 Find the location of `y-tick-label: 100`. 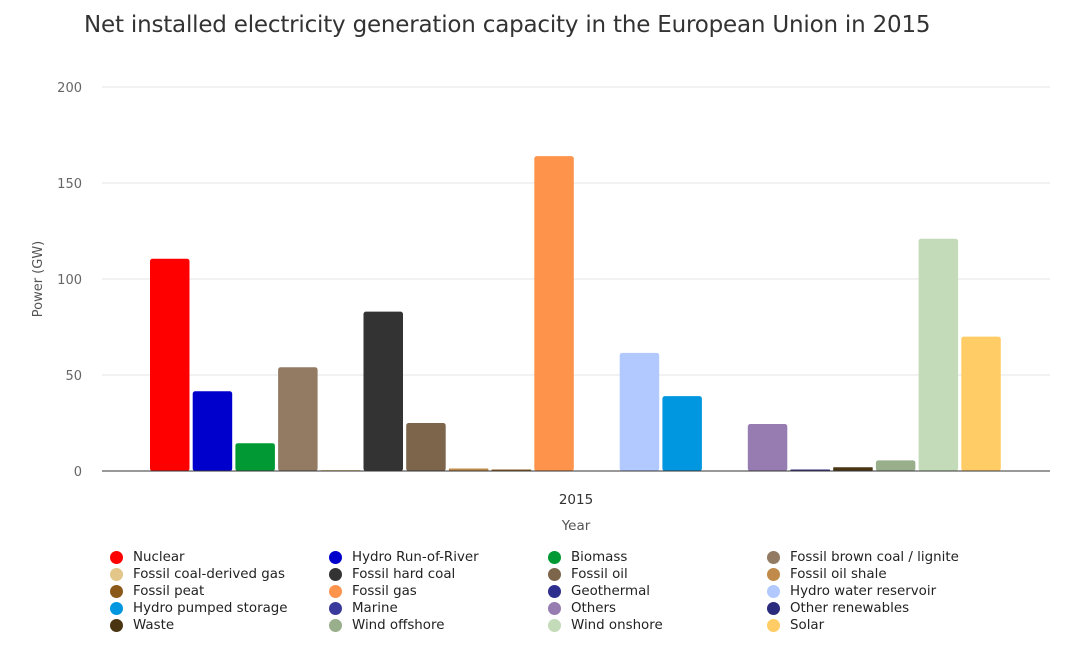

y-tick-label: 100 is located at coordinates (69, 280).